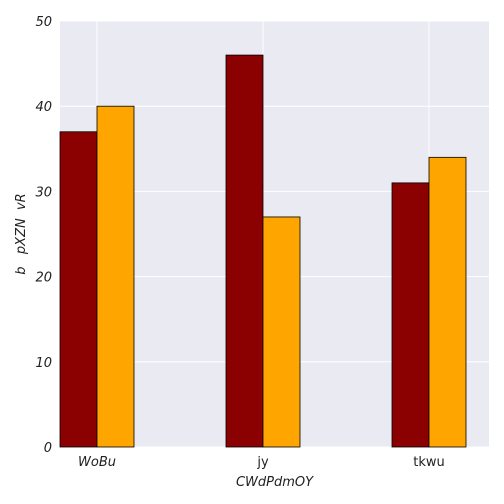 The height and width of the screenshot is (504, 504). Describe the element at coordinates (43, 192) in the screenshot. I see `y-tick-label: 30` at that location.